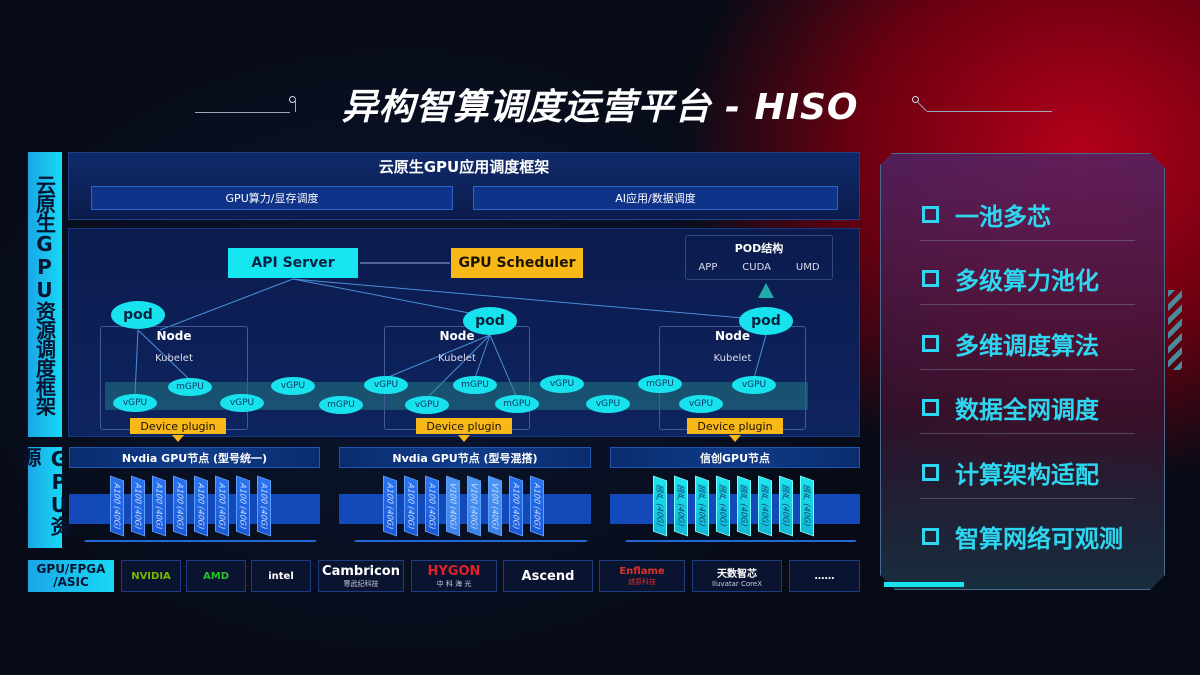 The width and height of the screenshot is (1200, 675). I want to click on vendor-logo-hygon: HYGON 中 科 海 光, so click(454, 576).